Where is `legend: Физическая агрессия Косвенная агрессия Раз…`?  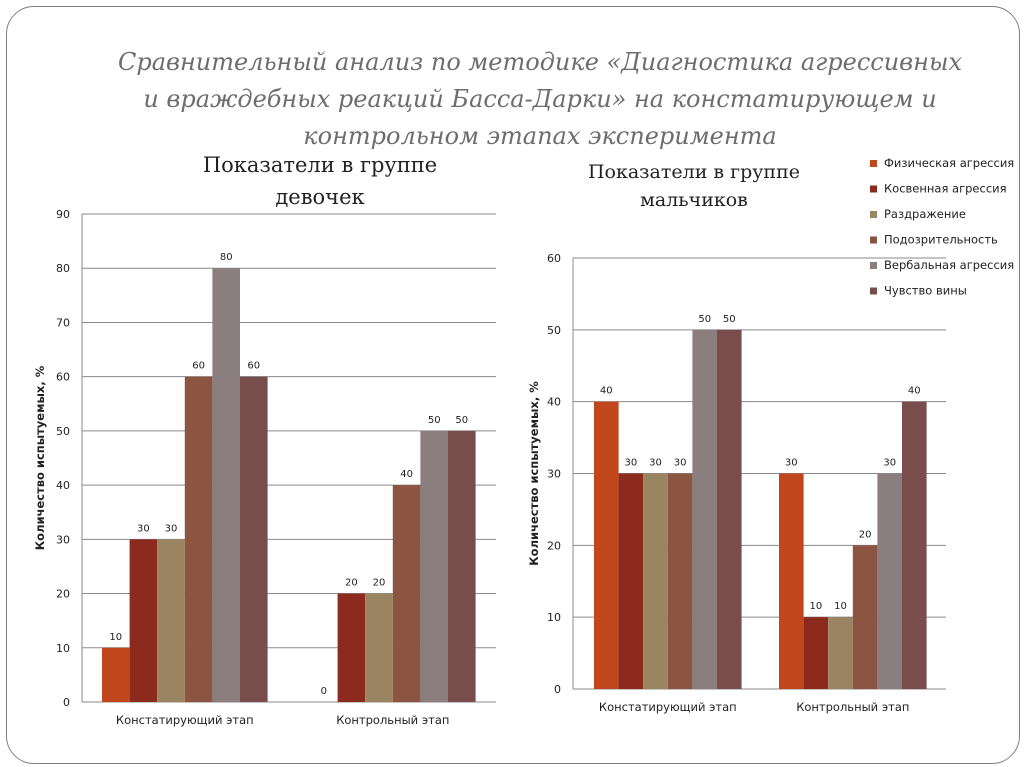
legend: Физическая агрессия Косвенная агрессия Раз… is located at coordinates (942, 227).